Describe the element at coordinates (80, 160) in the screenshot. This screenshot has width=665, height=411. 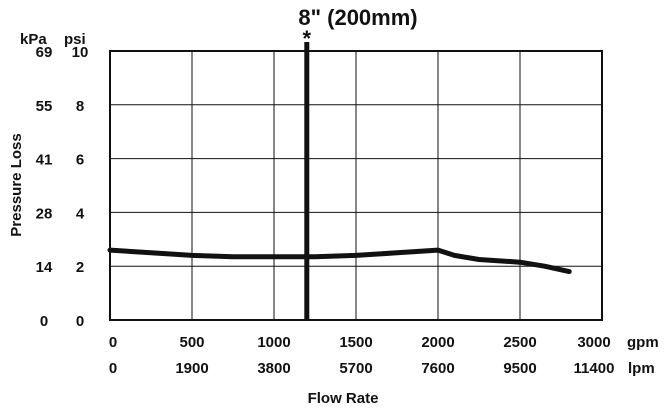
I see `y-tick-psi: 6` at that location.